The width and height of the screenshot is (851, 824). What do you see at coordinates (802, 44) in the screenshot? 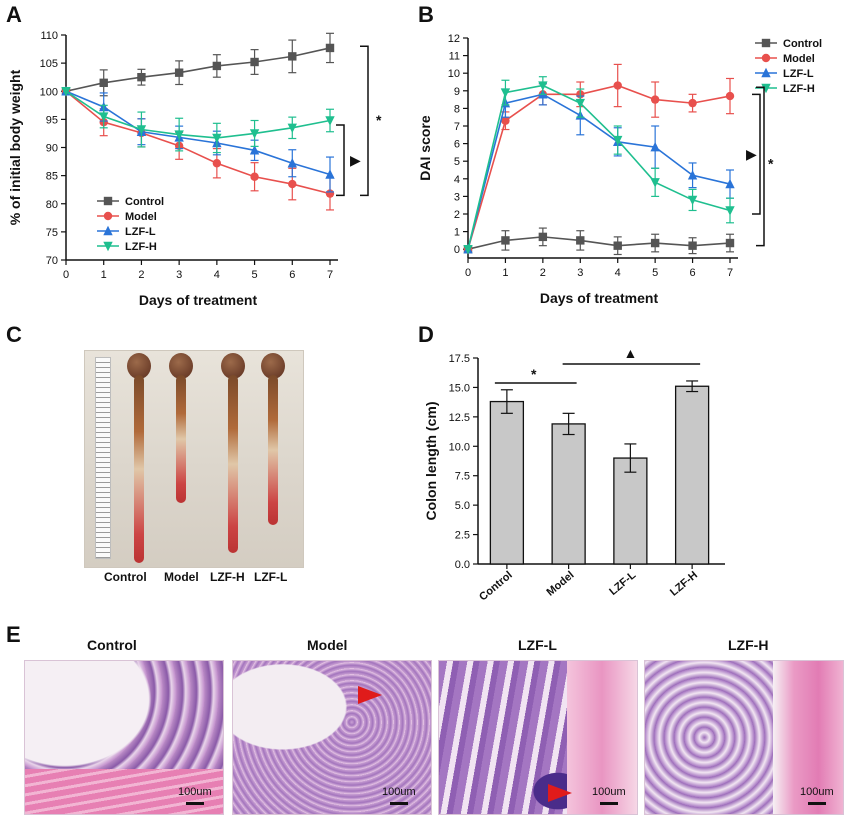
I see `legend-label: Control` at bounding box center [802, 44].